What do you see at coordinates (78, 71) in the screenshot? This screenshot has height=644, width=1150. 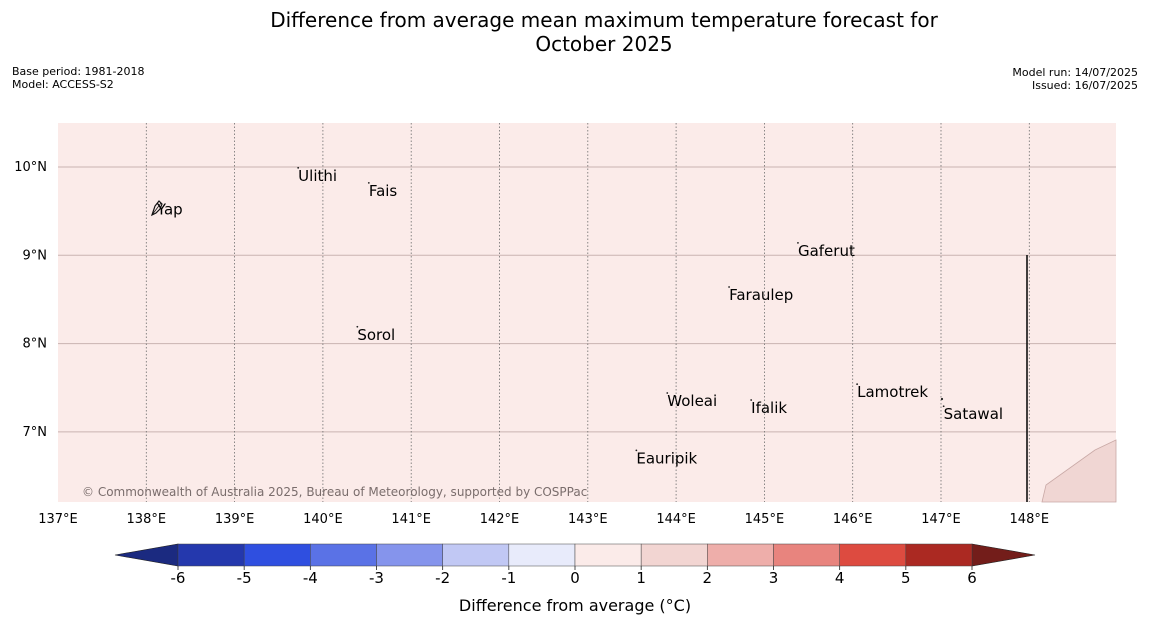 I see `base-period-text: Base period: 1981-2018` at bounding box center [78, 71].